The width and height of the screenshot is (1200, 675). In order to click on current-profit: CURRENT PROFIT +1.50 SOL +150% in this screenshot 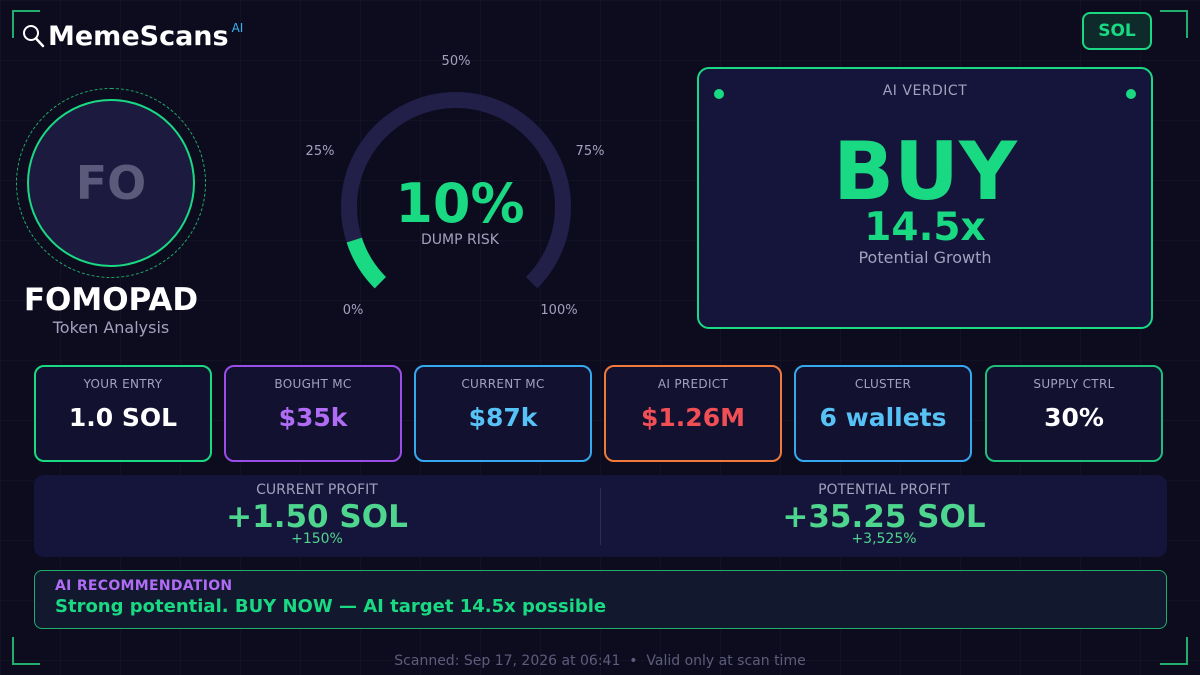, I will do `click(317, 516)`.